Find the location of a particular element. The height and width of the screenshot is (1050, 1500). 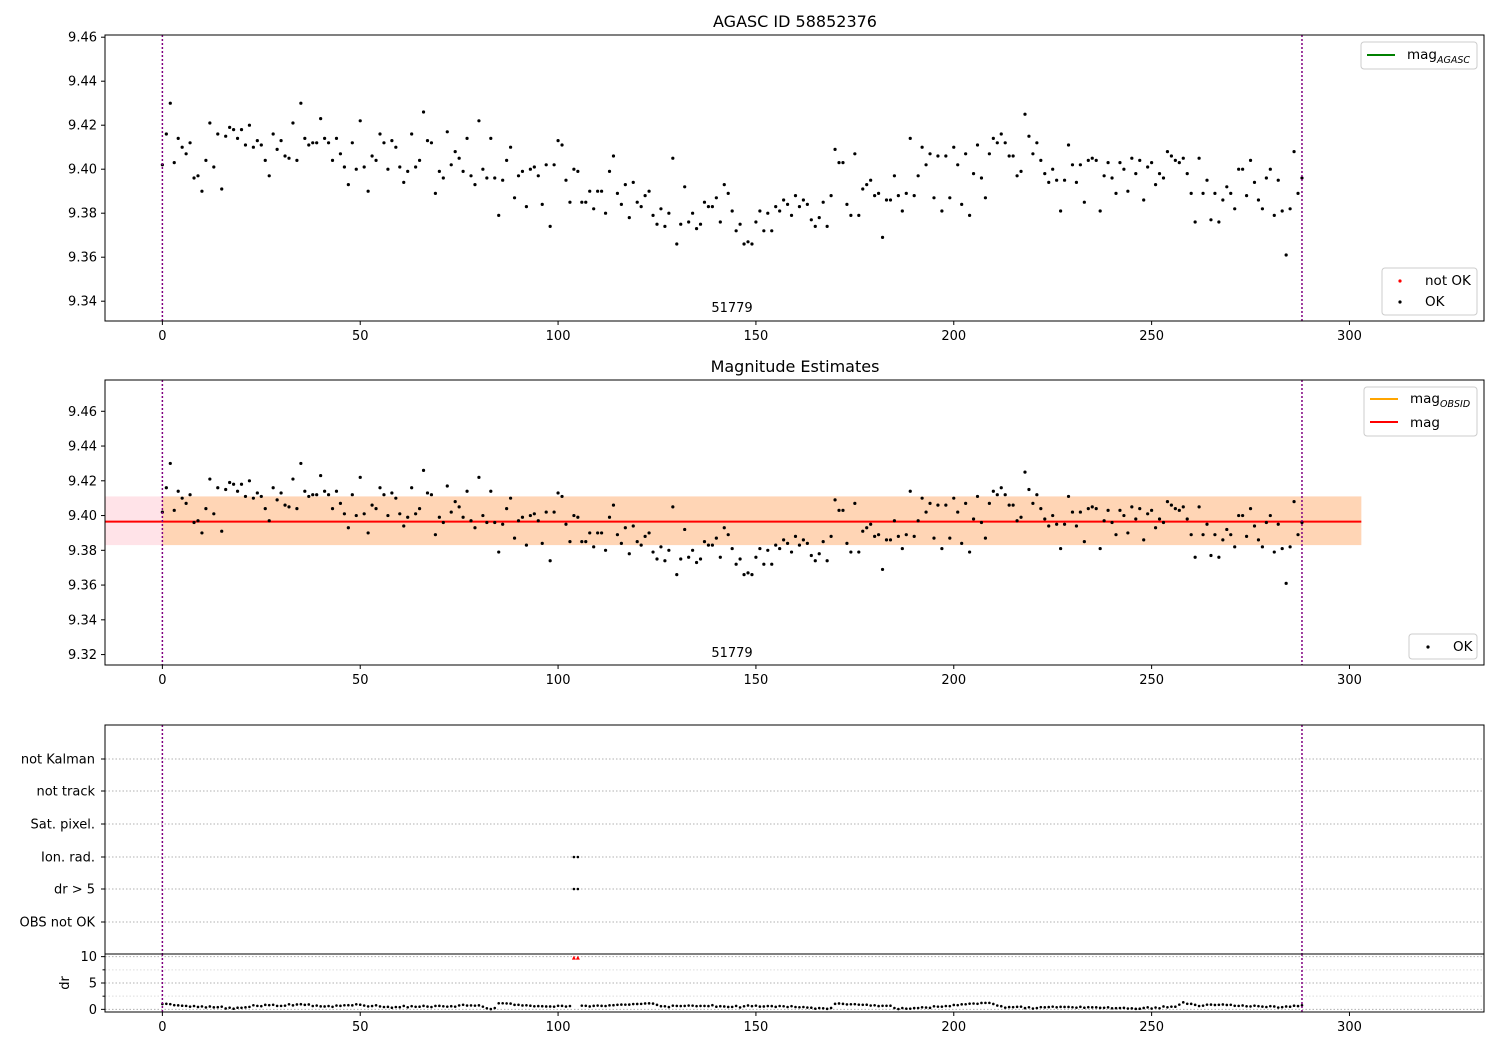

panel-dr: 0 50 100 150 200 250 300 0 5 10 dr is located at coordinates (771, 992).